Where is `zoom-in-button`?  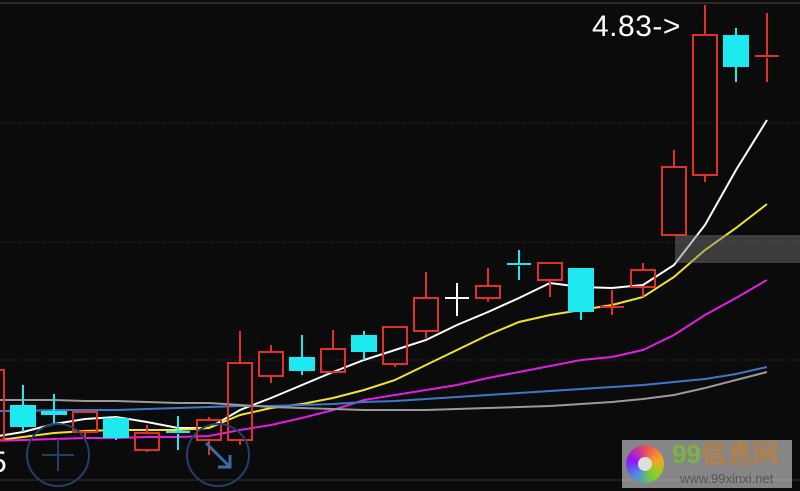
zoom-in-button is located at coordinates (58, 455).